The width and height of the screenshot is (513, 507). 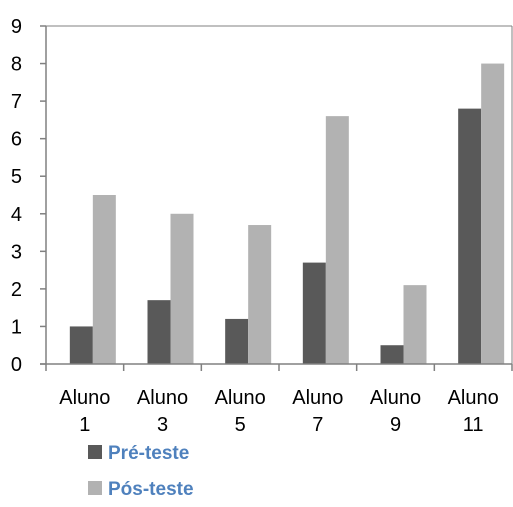 I want to click on y-tick-label: 3, so click(x=16, y=252).